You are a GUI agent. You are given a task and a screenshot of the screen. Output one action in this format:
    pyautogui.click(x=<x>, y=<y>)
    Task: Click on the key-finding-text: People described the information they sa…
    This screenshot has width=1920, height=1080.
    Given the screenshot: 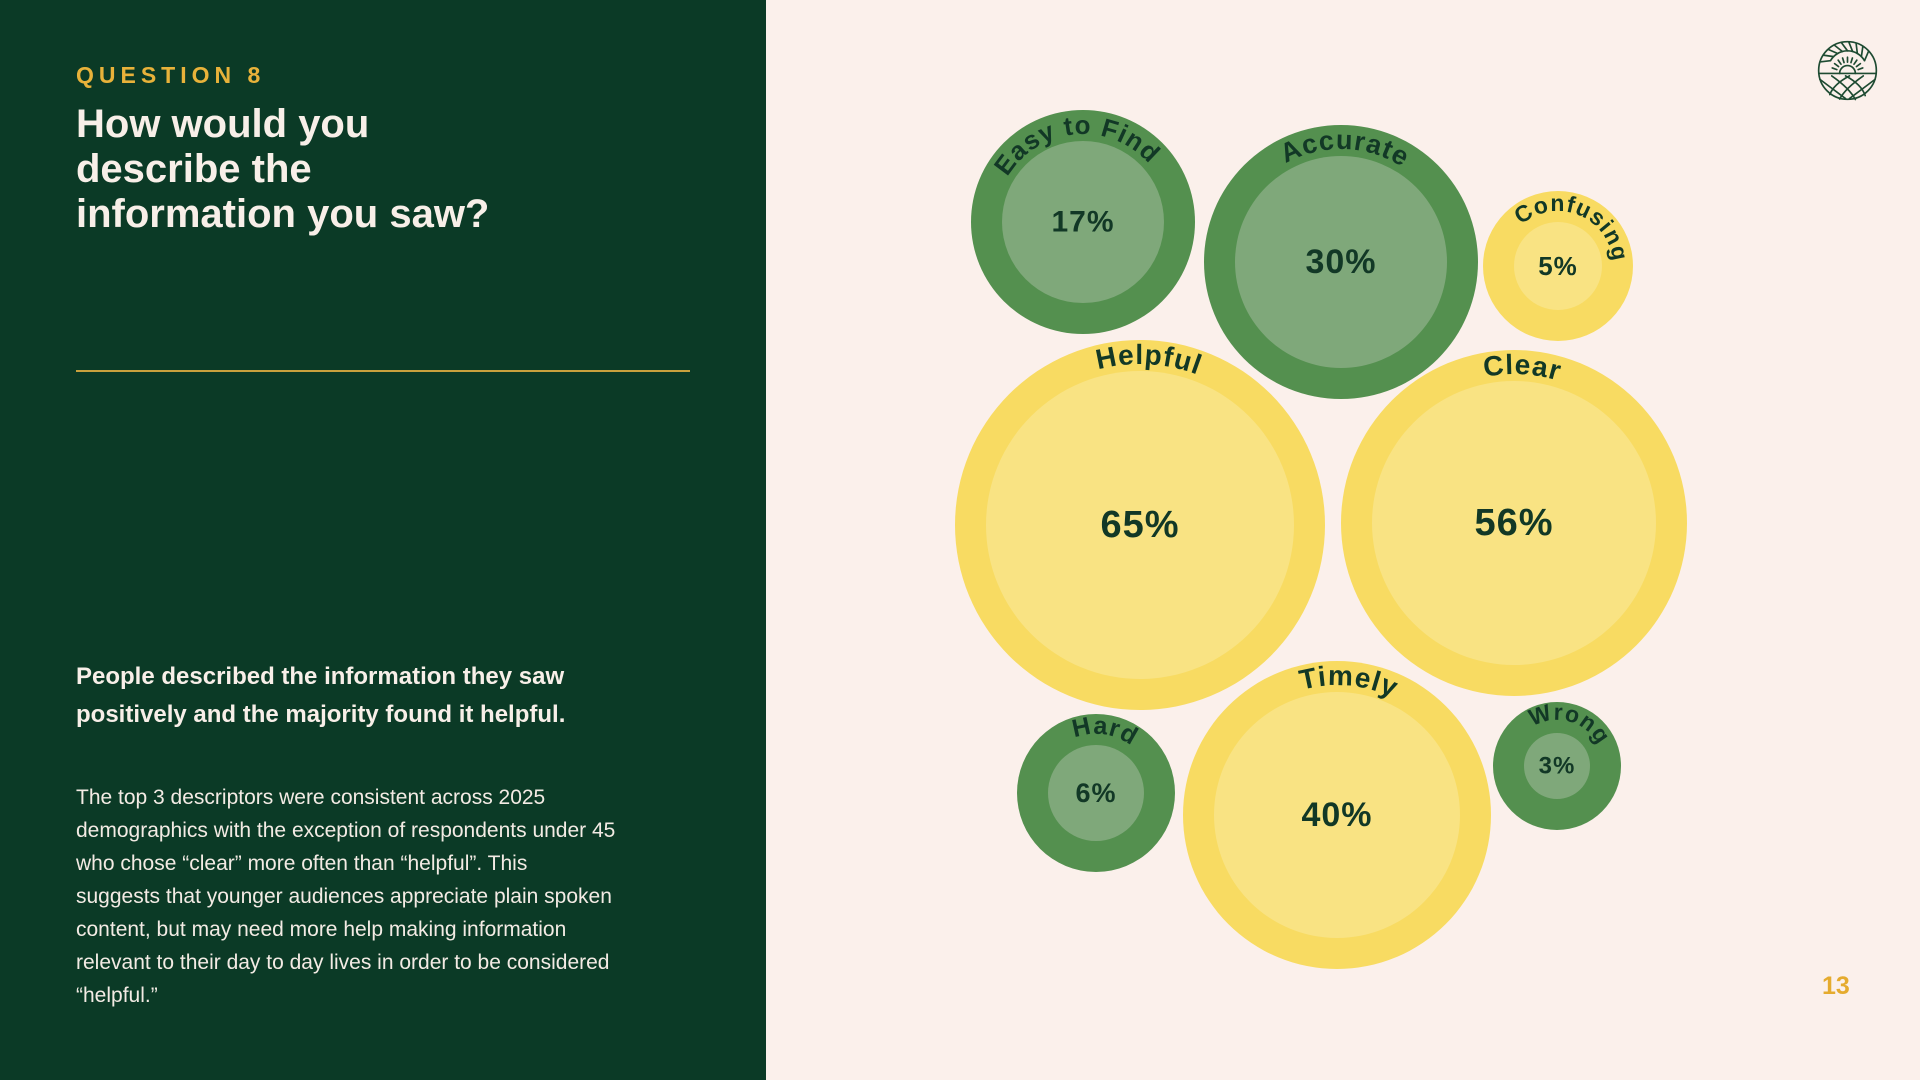 What is the action you would take?
    pyautogui.click(x=321, y=695)
    